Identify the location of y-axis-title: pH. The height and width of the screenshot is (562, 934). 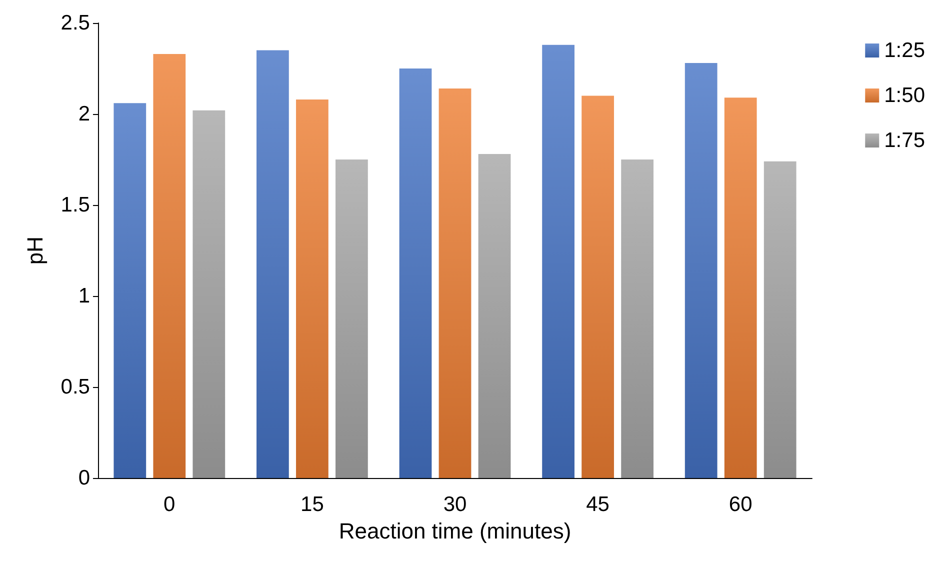
(35, 250).